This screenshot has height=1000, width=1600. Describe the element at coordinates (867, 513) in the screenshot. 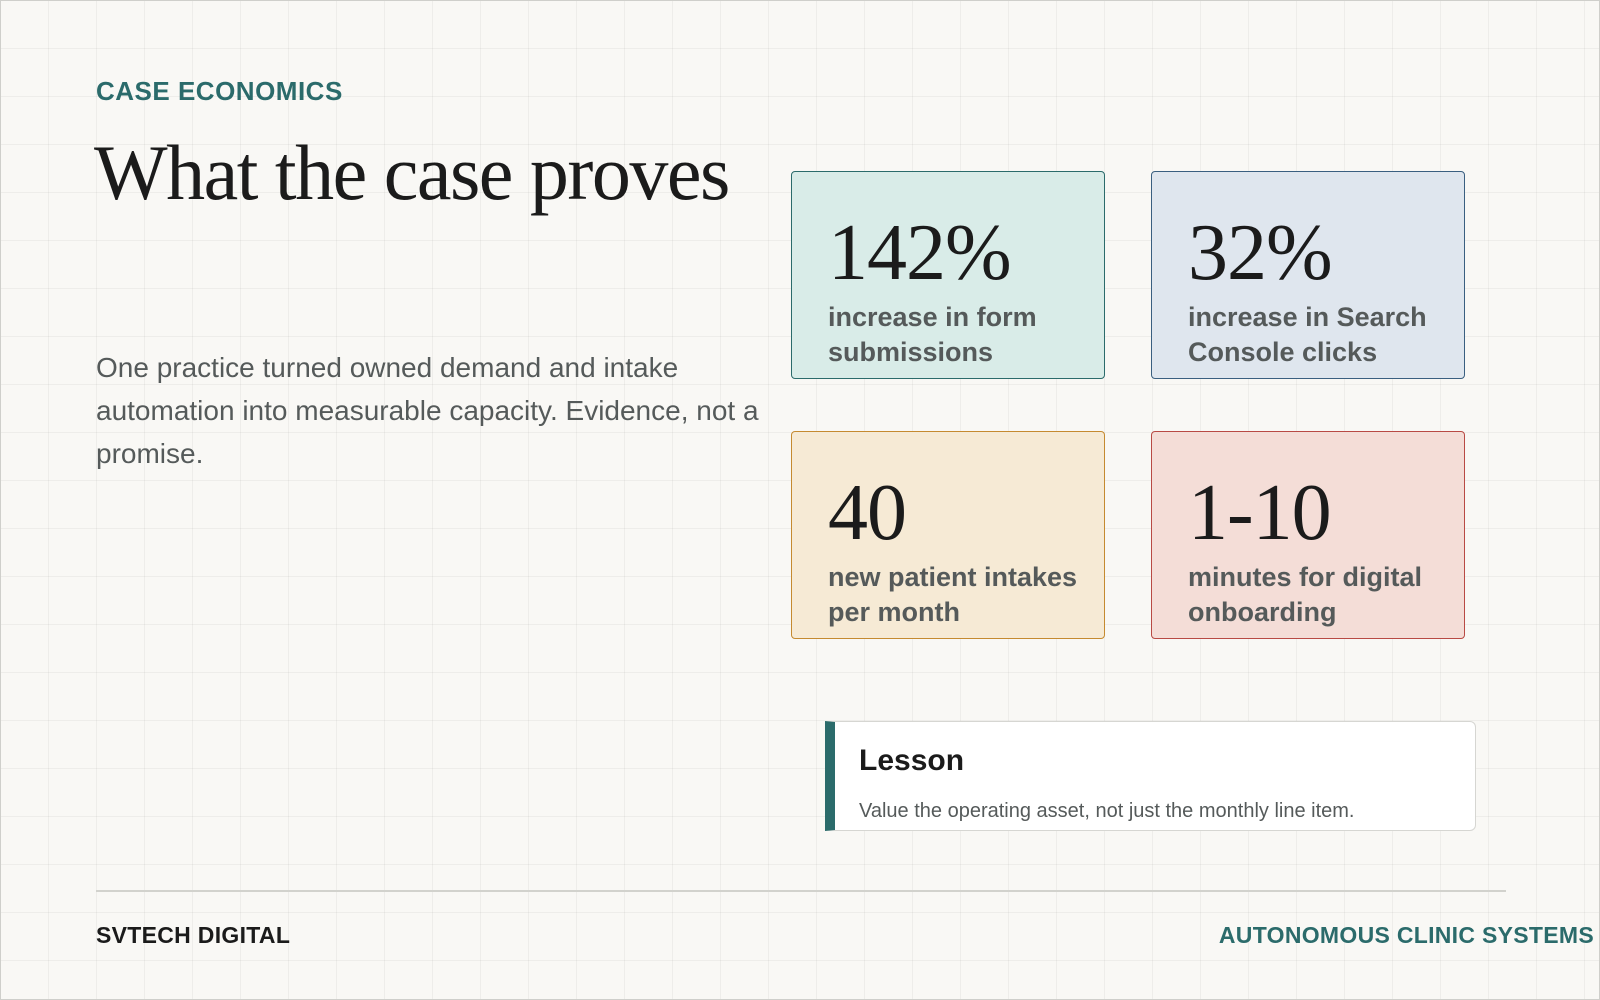

I see `stat-value: 40` at that location.